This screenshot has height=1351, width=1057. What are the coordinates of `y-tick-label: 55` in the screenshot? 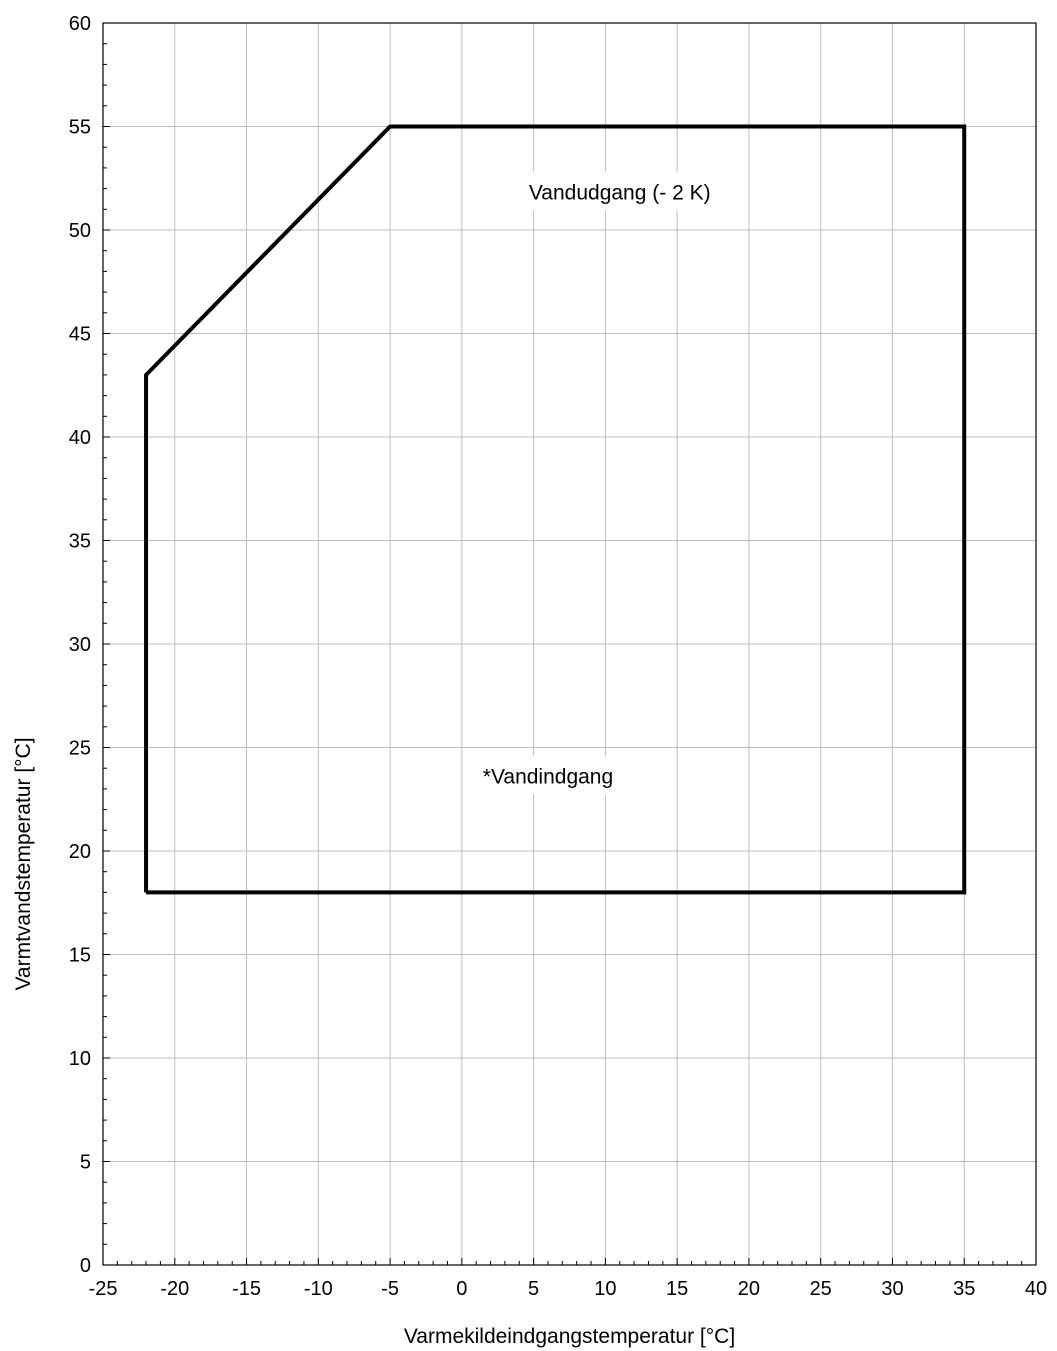 It's located at (80, 128).